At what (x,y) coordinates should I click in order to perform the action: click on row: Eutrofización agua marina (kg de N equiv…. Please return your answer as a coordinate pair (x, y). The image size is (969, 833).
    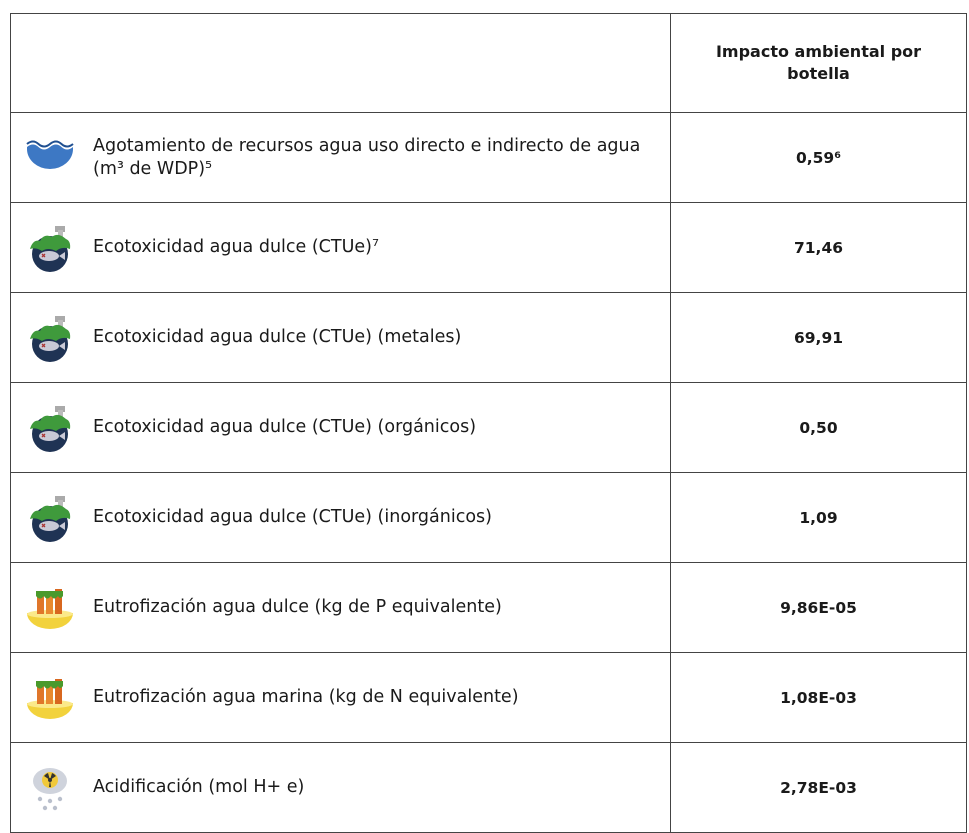
    Looking at the image, I should click on (488, 697).